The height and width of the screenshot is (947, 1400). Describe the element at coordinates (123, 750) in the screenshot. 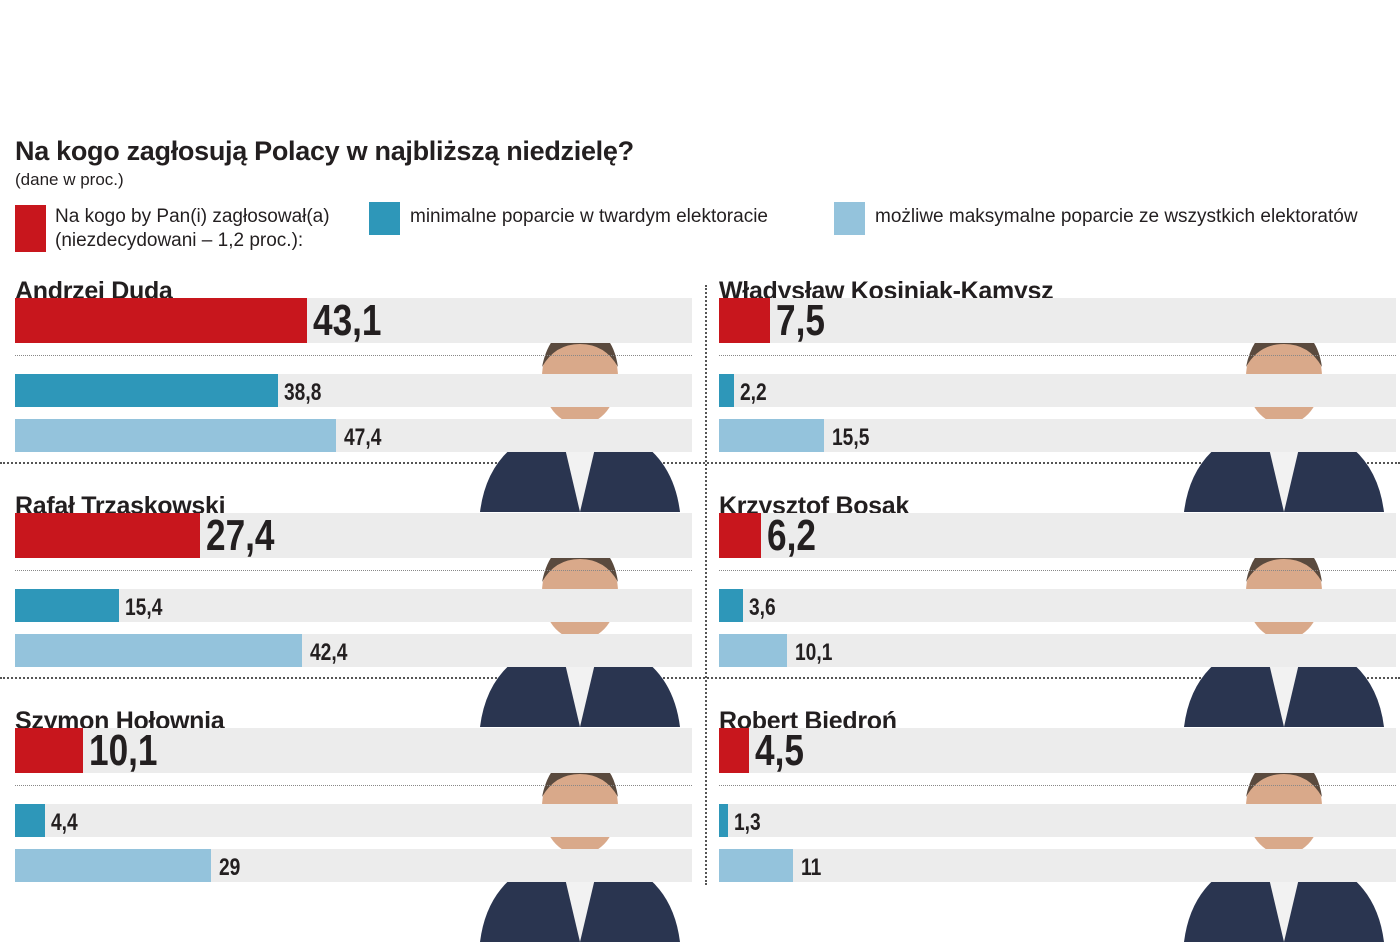

I see `vote-label: 10,1` at that location.